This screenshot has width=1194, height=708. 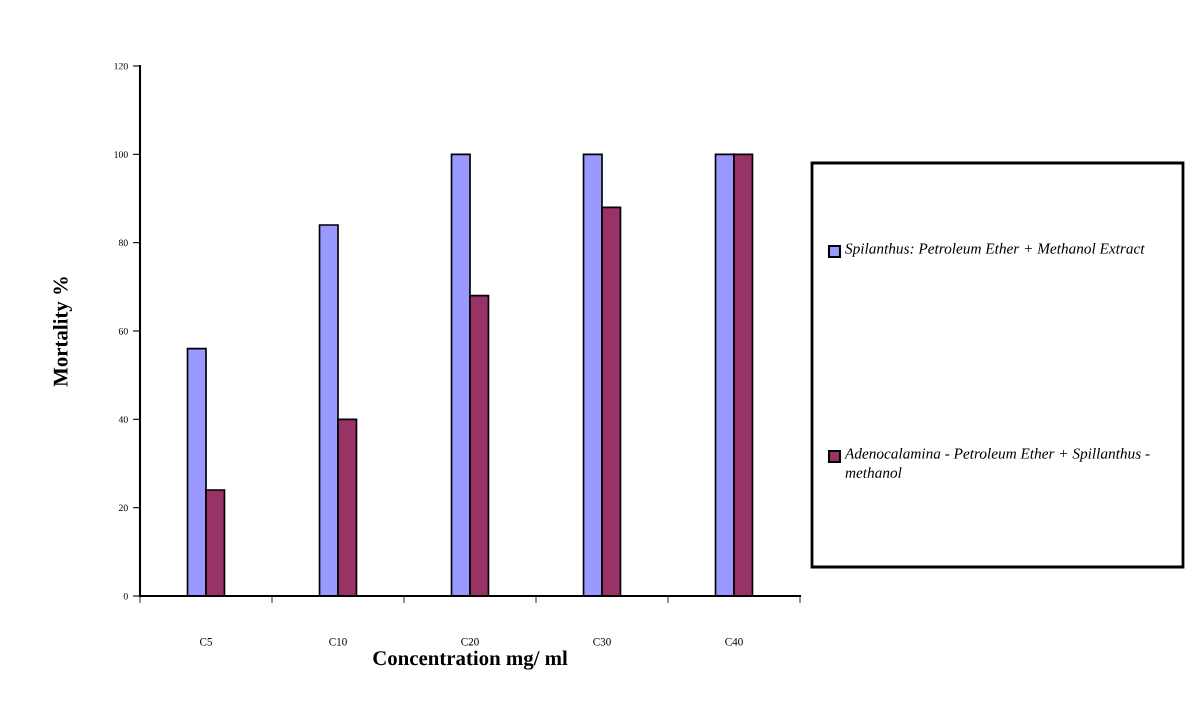 What do you see at coordinates (123, 419) in the screenshot?
I see `y-tick-label: 40` at bounding box center [123, 419].